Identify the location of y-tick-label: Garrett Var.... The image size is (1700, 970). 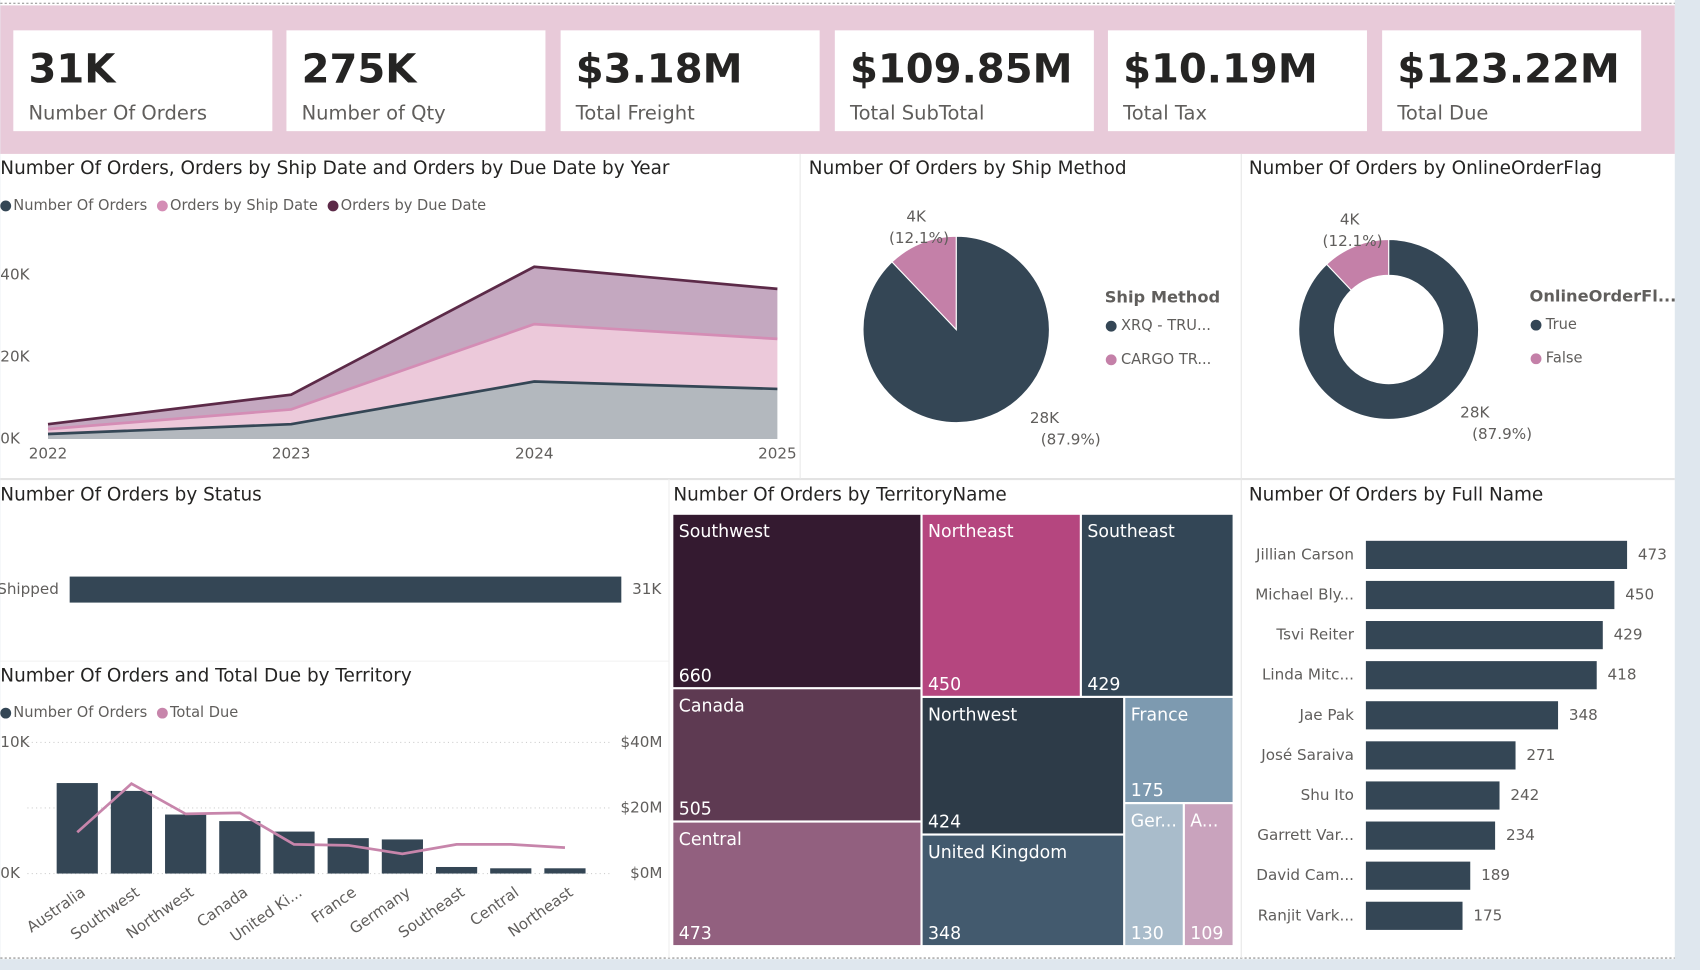
(1305, 835).